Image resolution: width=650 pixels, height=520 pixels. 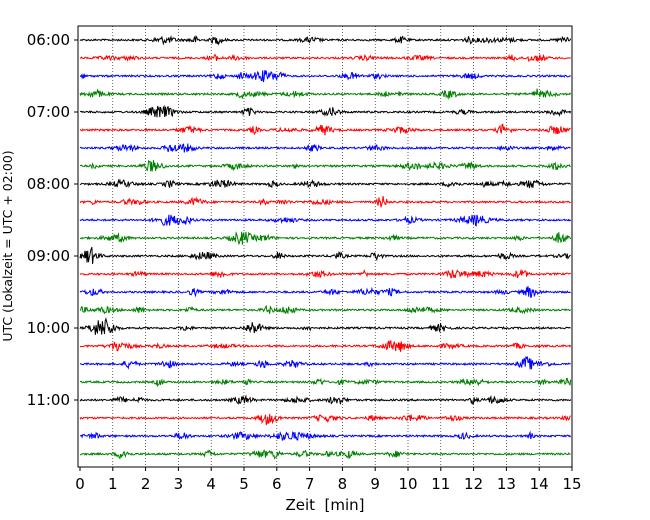 What do you see at coordinates (48, 184) in the screenshot?
I see `y-tick-label: 08:00` at bounding box center [48, 184].